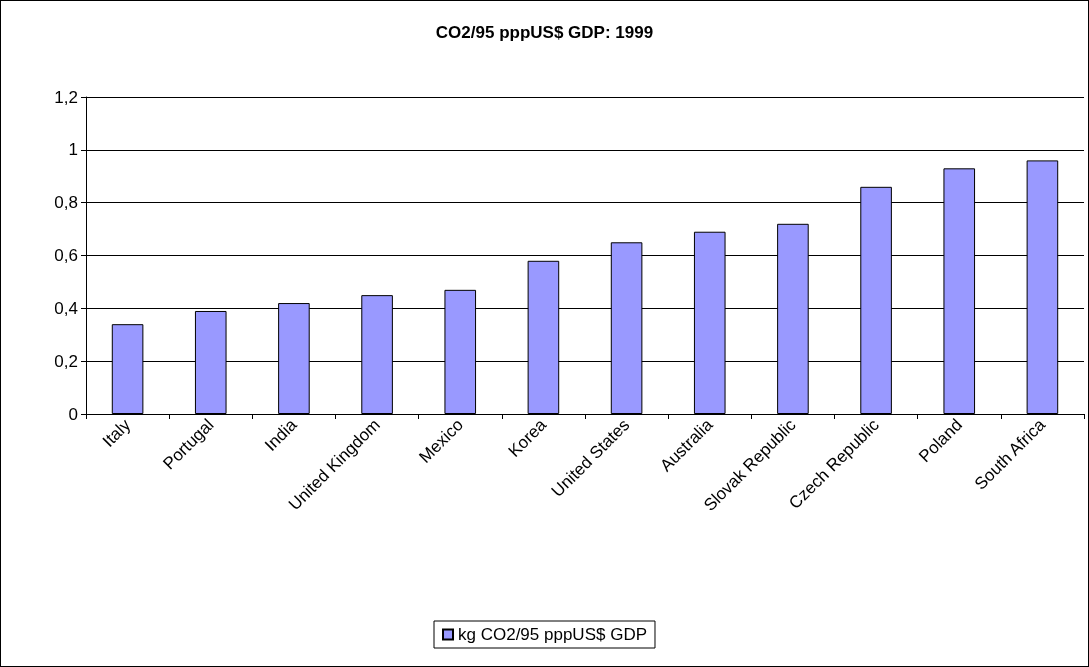 Image resolution: width=1089 pixels, height=667 pixels. Describe the element at coordinates (66, 361) in the screenshot. I see `y-tick-label: 0,2` at that location.